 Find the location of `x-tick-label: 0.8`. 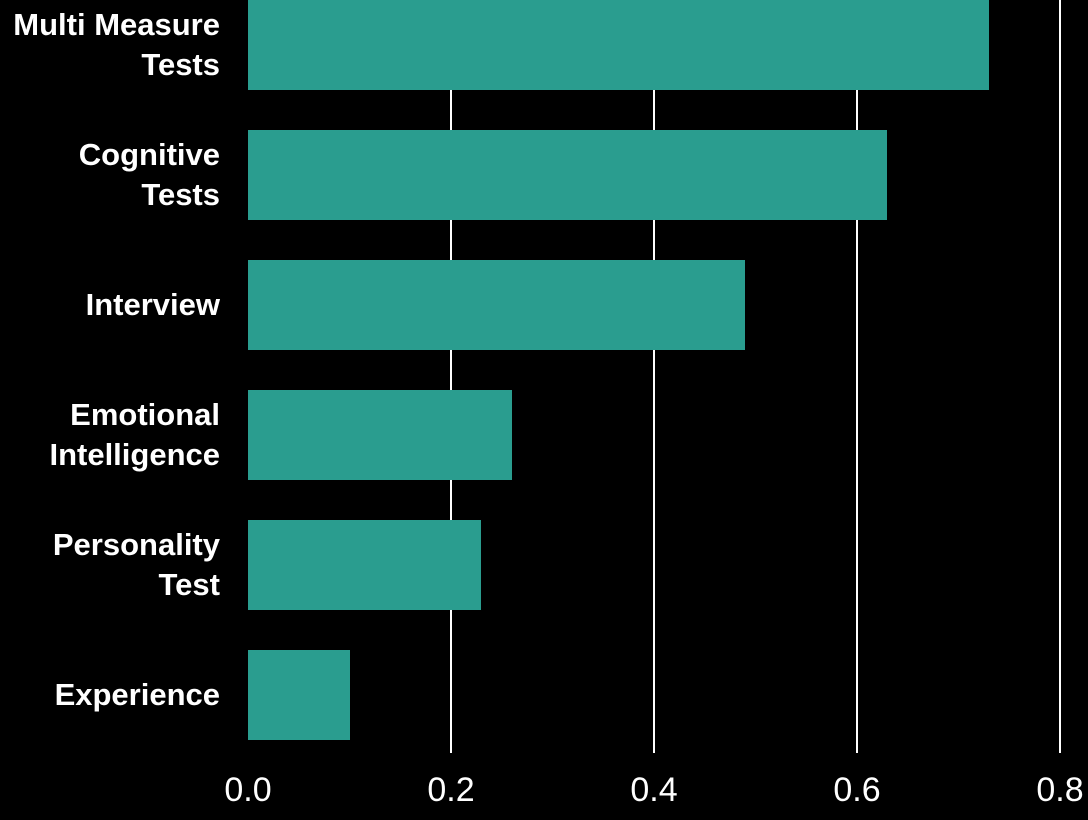

x-tick-label: 0.8 is located at coordinates (1060, 790).